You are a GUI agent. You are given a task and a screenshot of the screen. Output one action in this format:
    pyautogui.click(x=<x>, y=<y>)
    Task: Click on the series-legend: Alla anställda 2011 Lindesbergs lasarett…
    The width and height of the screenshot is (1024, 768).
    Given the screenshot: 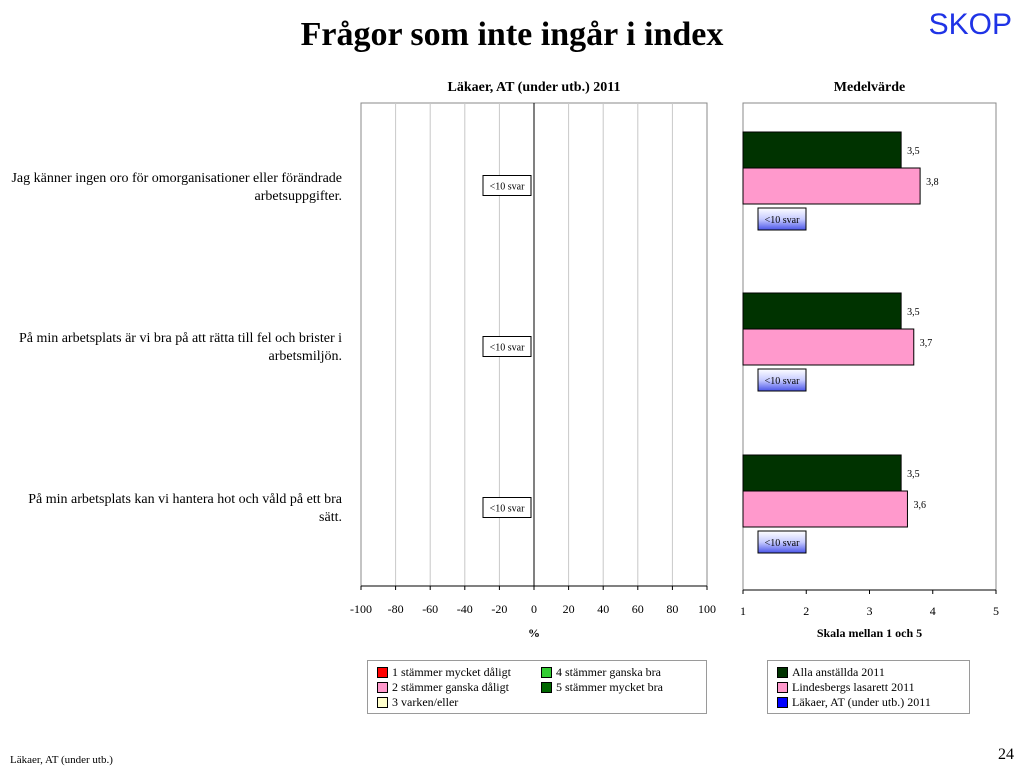 What is the action you would take?
    pyautogui.click(x=868, y=687)
    